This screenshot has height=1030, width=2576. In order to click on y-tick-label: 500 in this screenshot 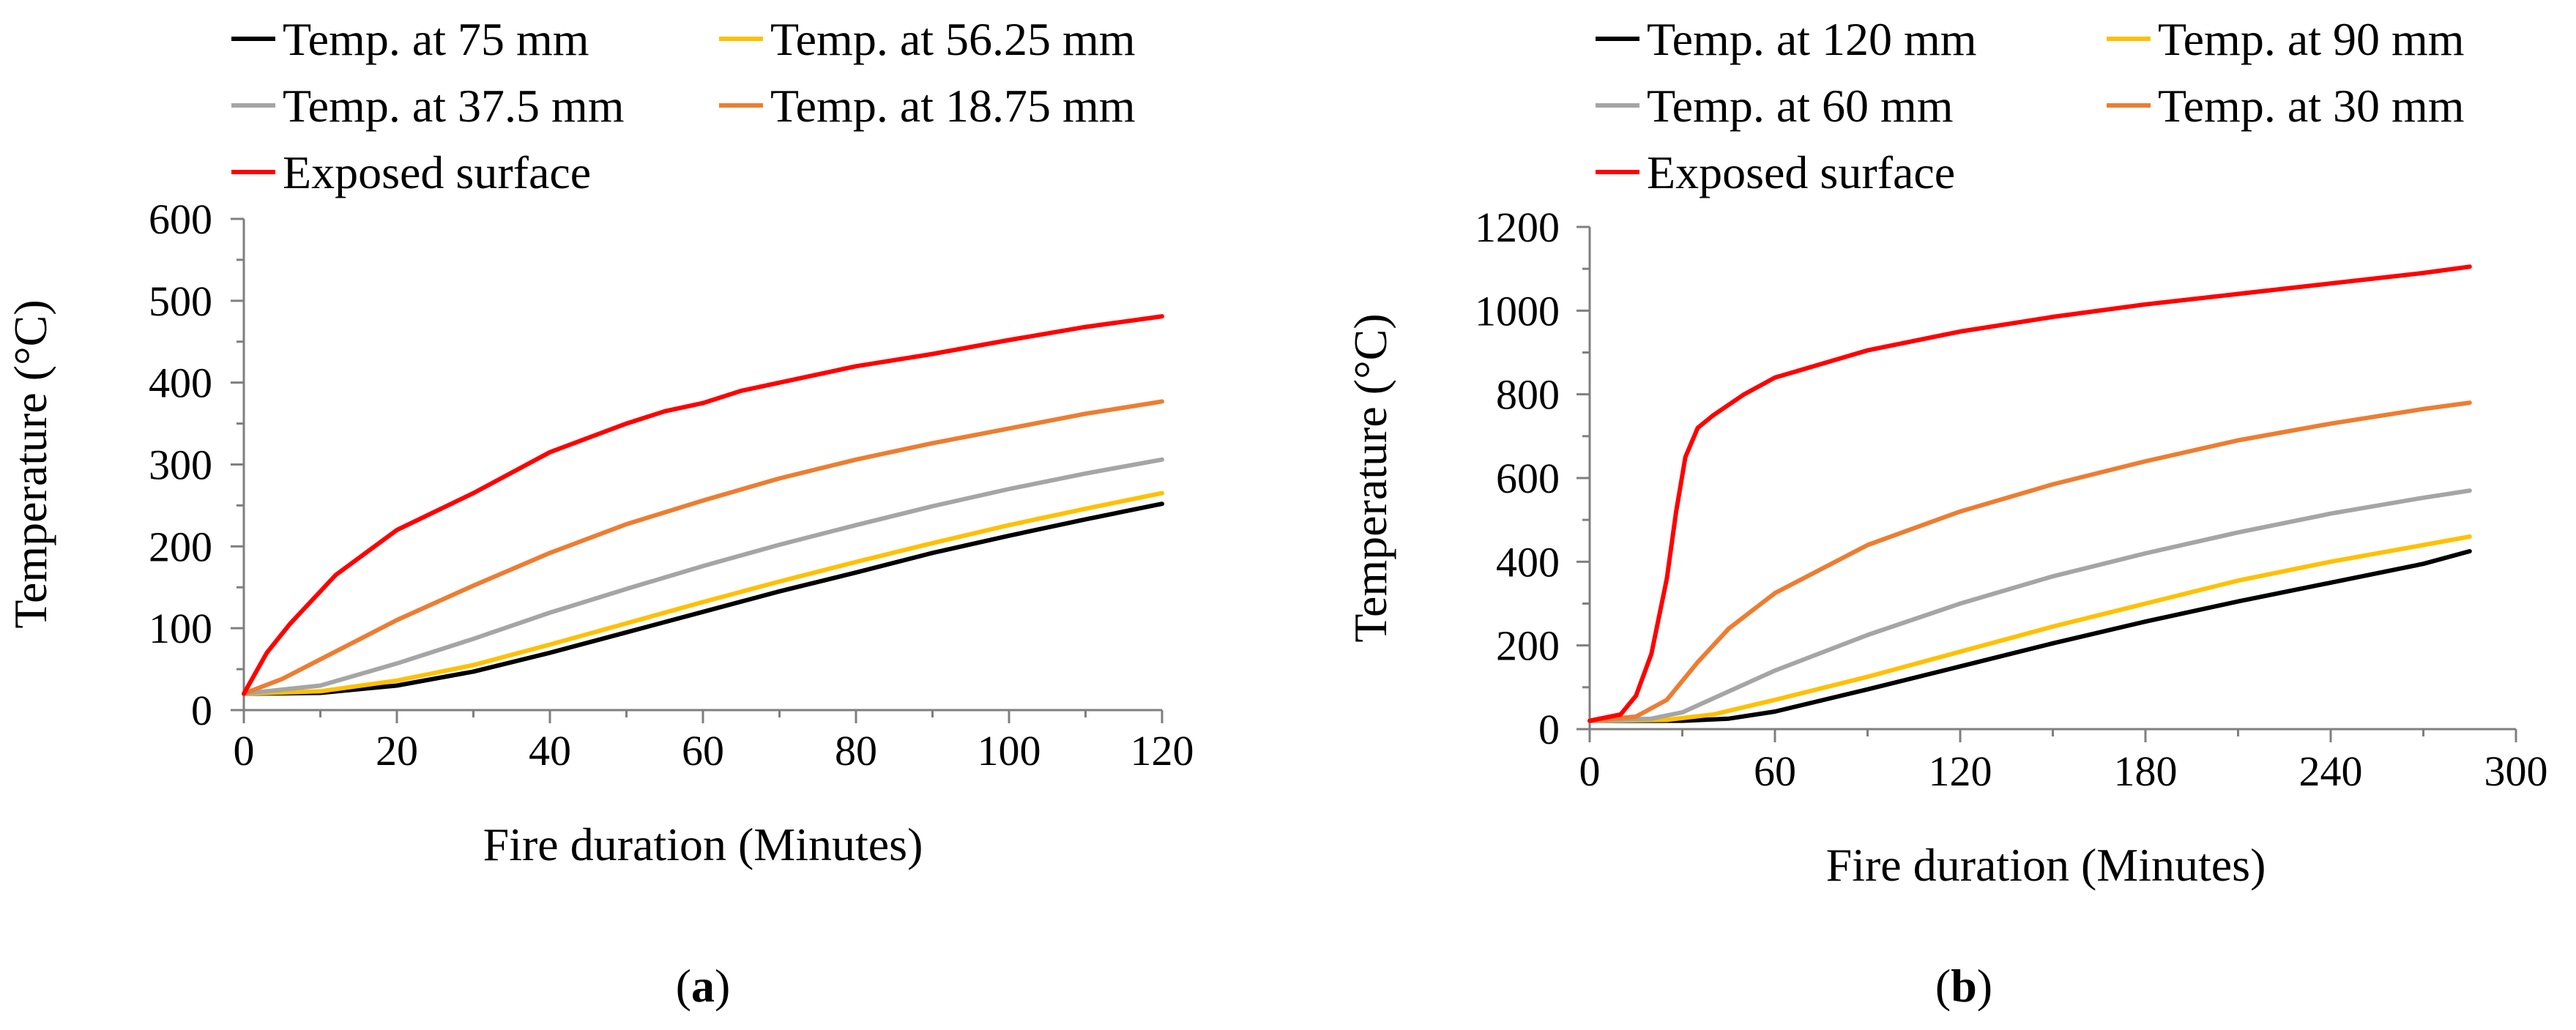, I will do `click(180, 301)`.